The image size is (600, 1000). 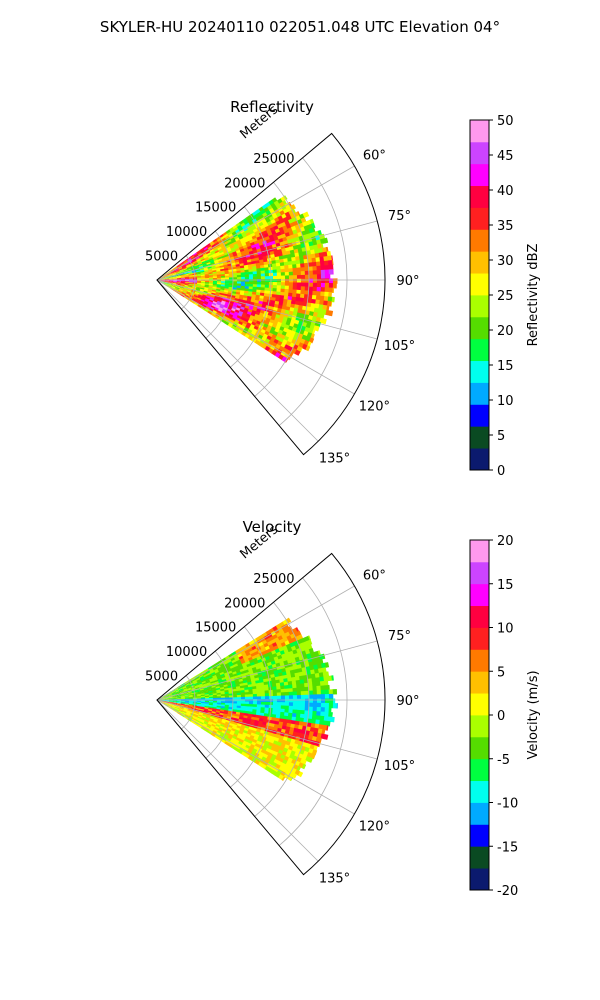 I want to click on colorbar-label: Velocity (m/s), so click(x=533, y=714).